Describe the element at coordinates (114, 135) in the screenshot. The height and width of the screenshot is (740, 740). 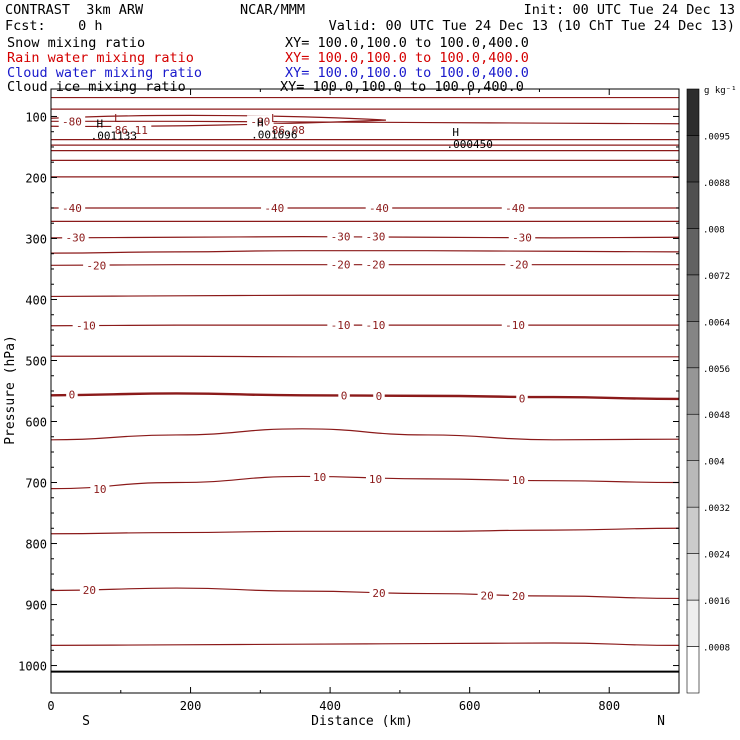
I see `high-value: .001133` at that location.